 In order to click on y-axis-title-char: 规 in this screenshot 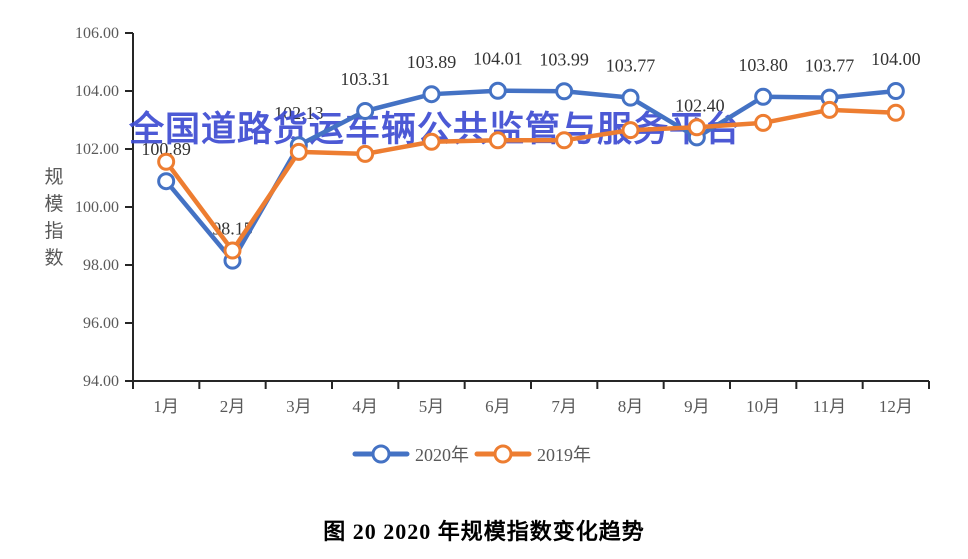, I will do `click(53, 177)`.